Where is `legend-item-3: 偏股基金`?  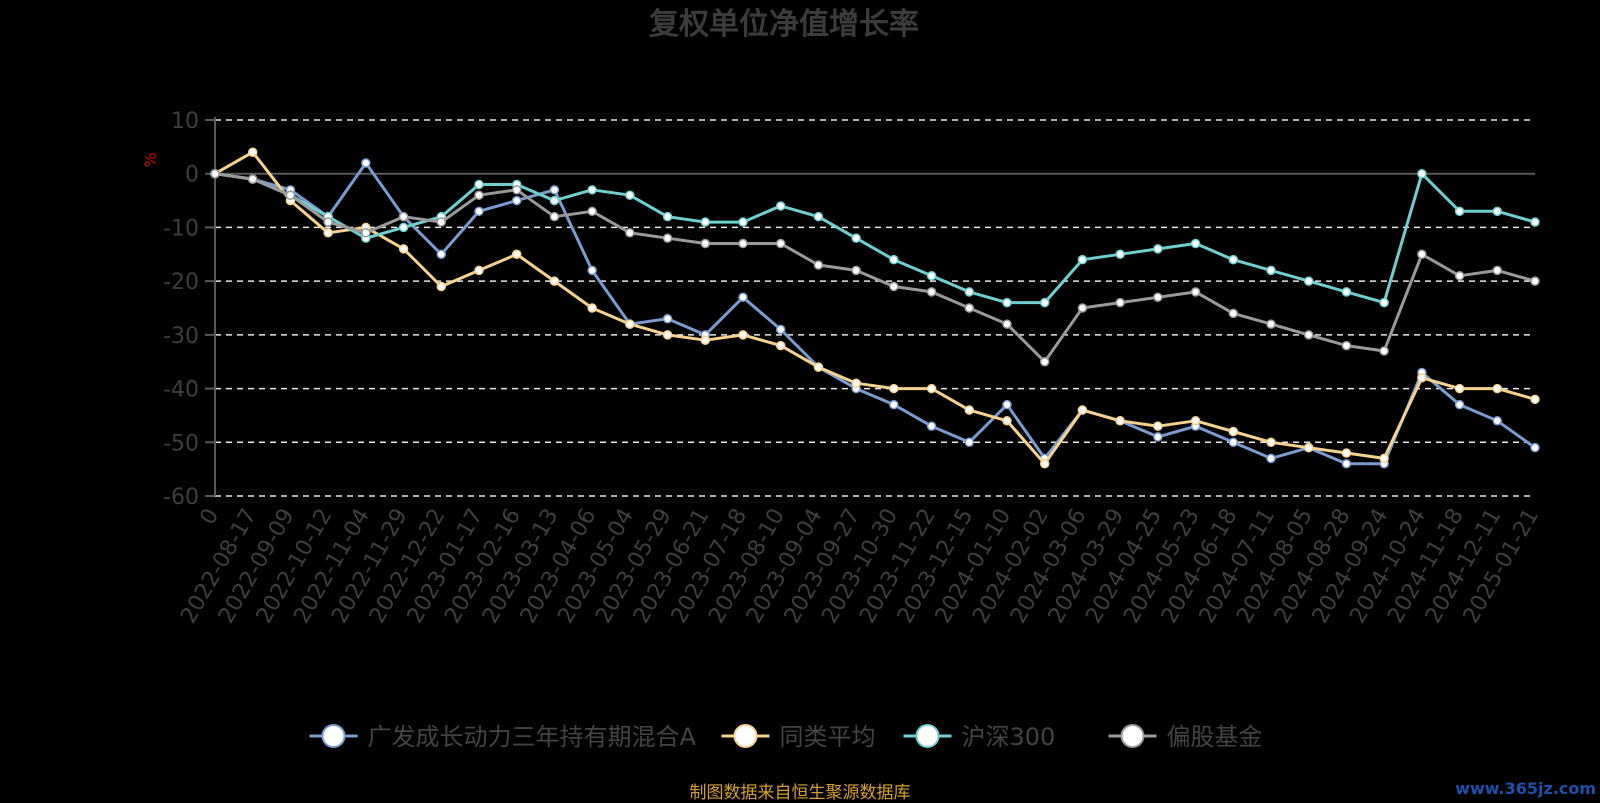 legend-item-3: 偏股基金 is located at coordinates (1185, 737).